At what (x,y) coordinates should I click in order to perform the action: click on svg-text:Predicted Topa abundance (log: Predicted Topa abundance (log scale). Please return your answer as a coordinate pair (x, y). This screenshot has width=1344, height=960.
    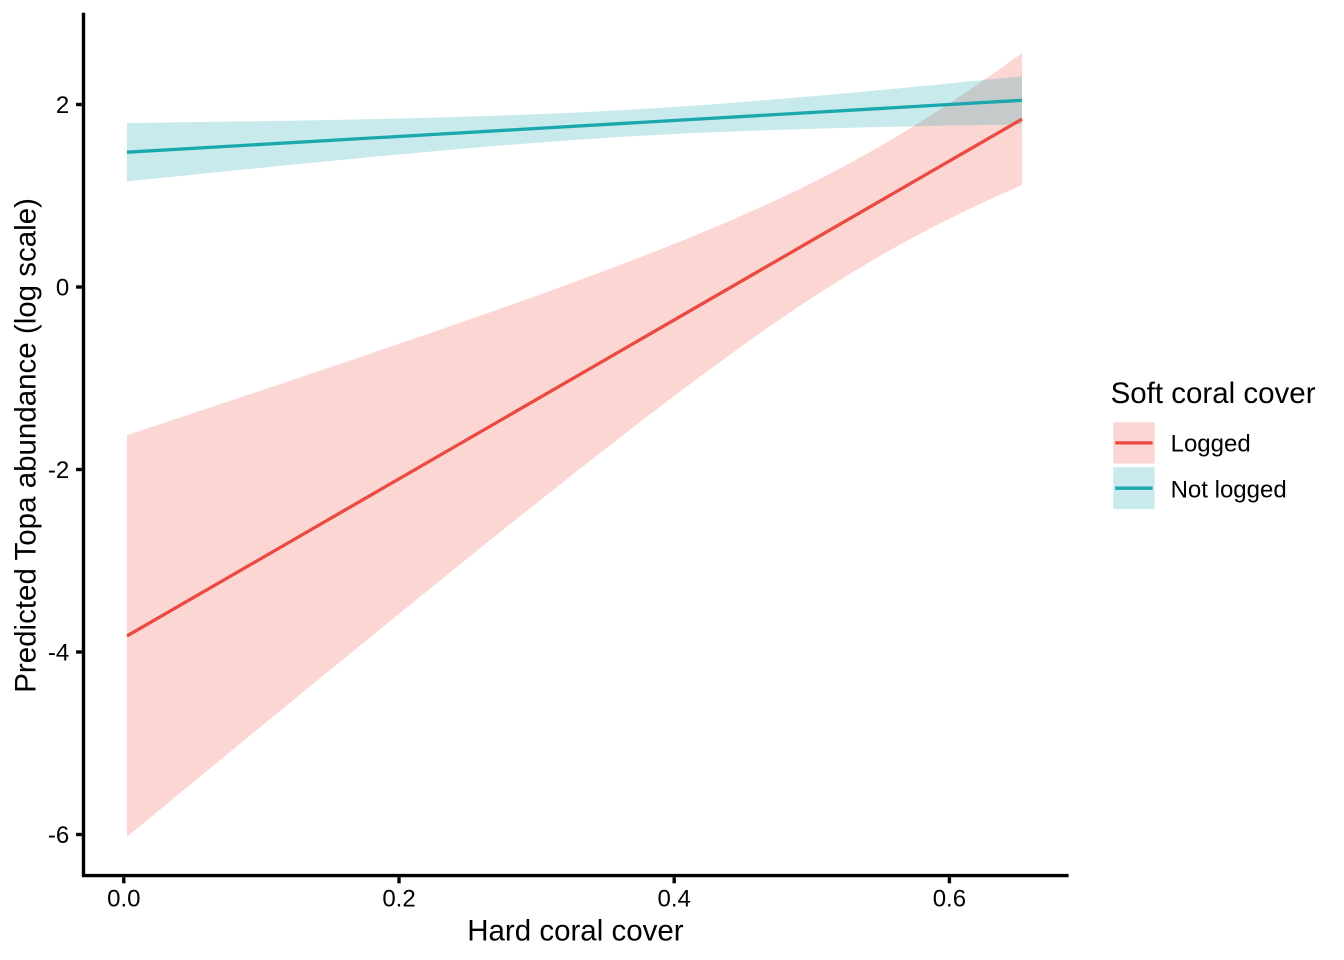
    Looking at the image, I should click on (25, 445).